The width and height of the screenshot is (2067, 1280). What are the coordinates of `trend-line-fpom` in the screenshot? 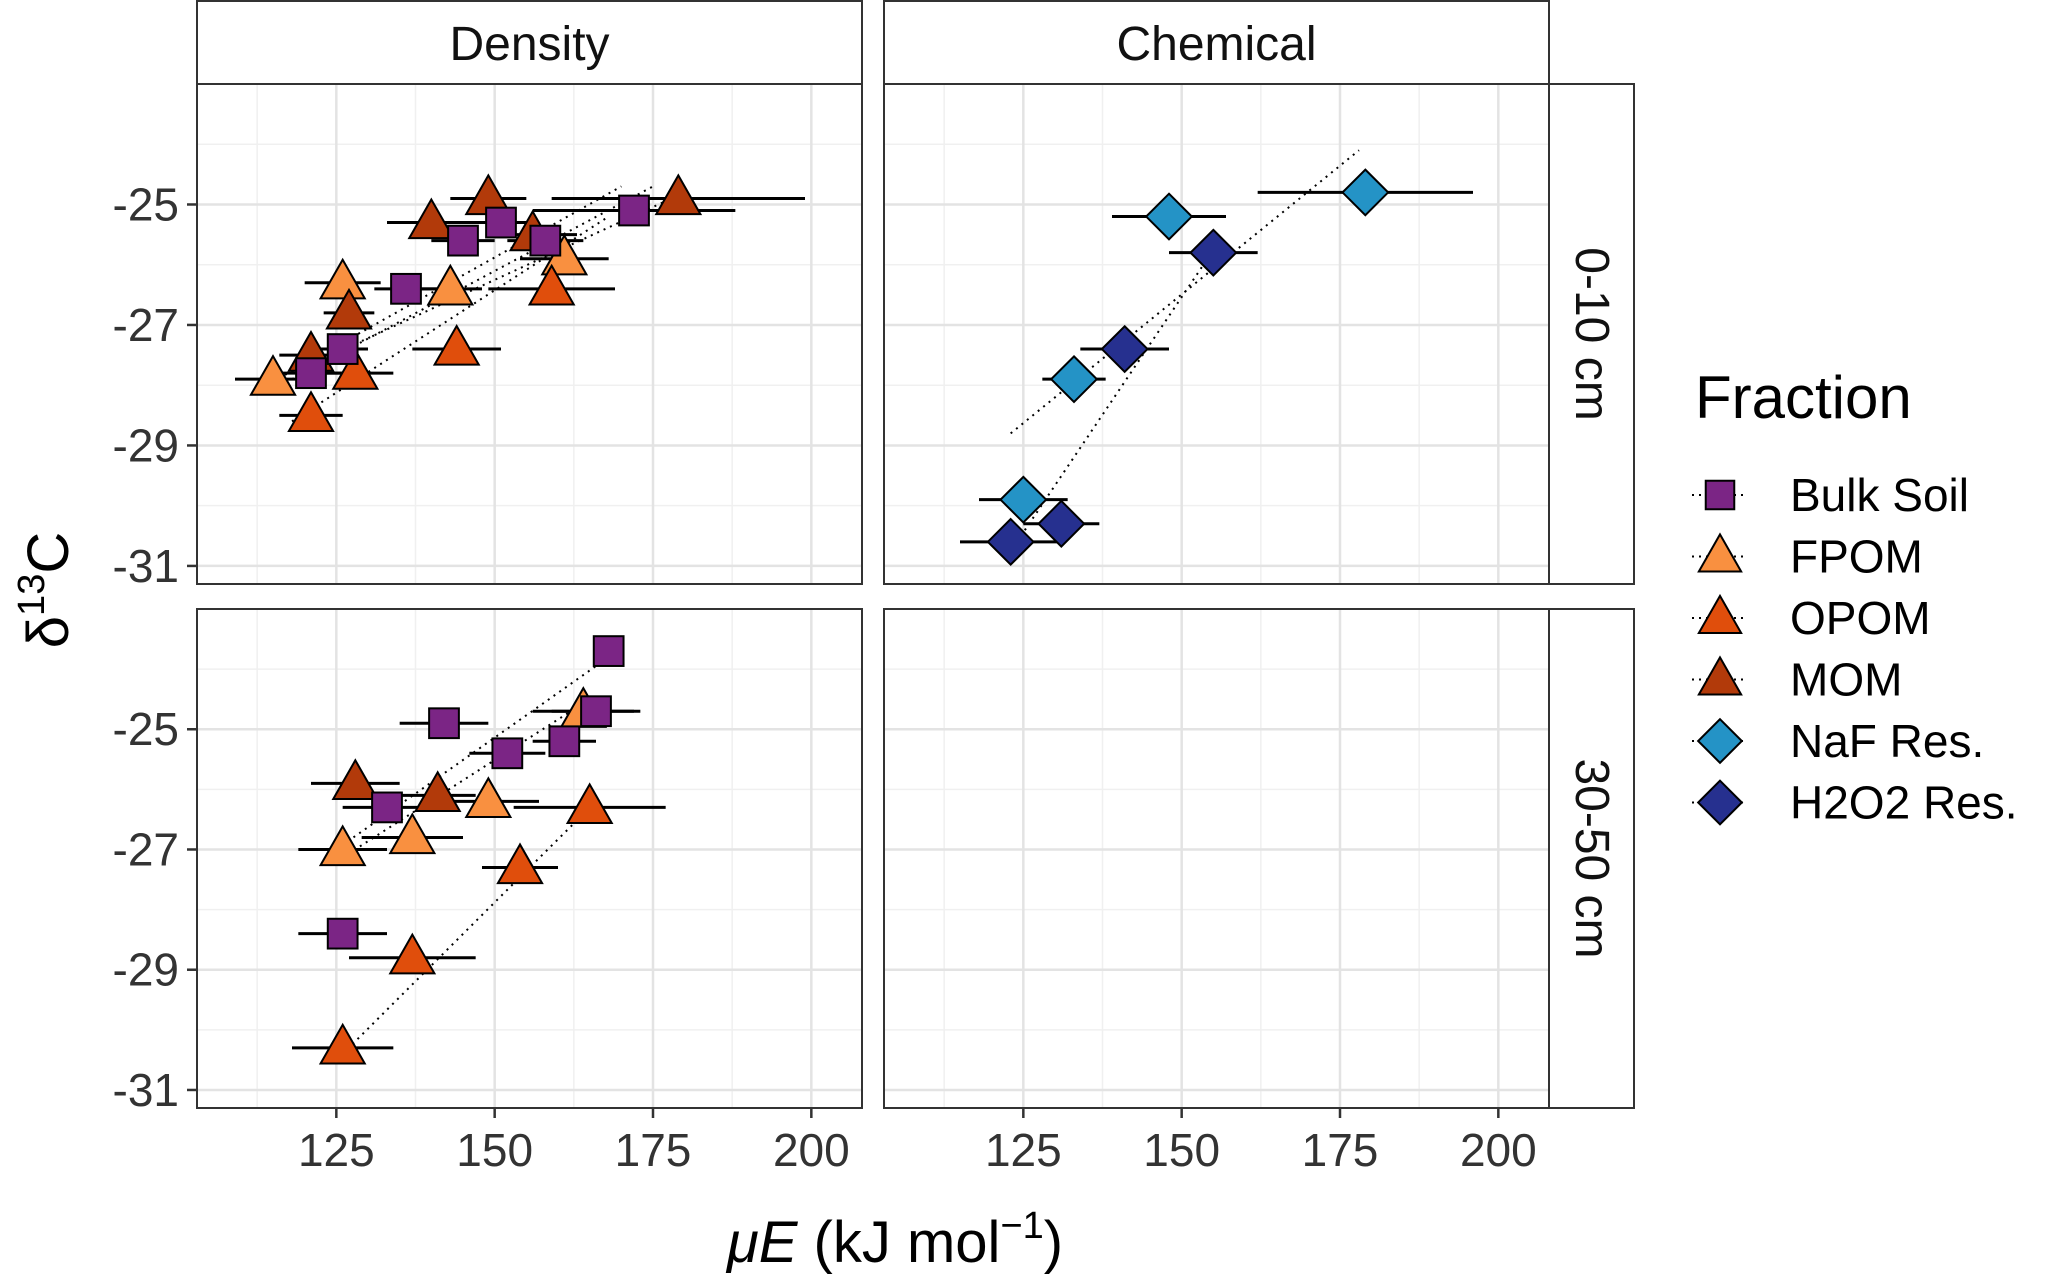 It's located at (463, 780).